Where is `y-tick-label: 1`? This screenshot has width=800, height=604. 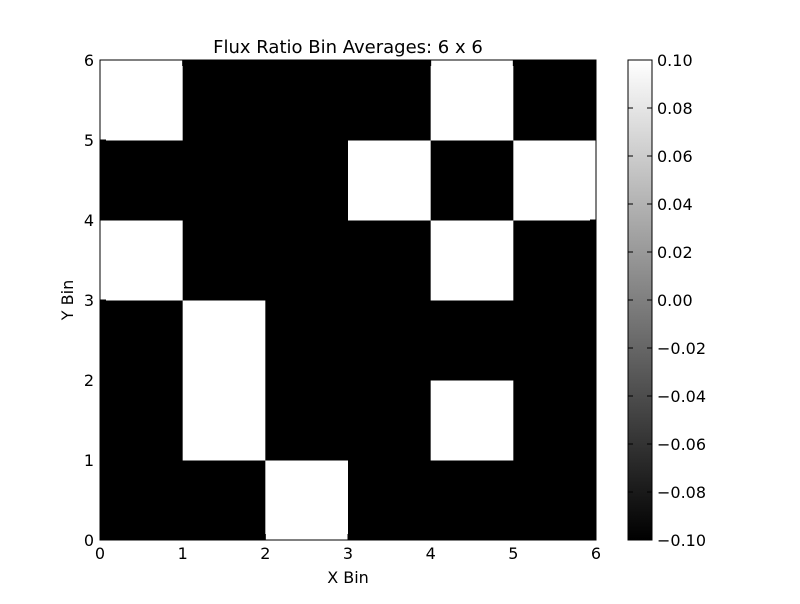
y-tick-label: 1 is located at coordinates (89, 460).